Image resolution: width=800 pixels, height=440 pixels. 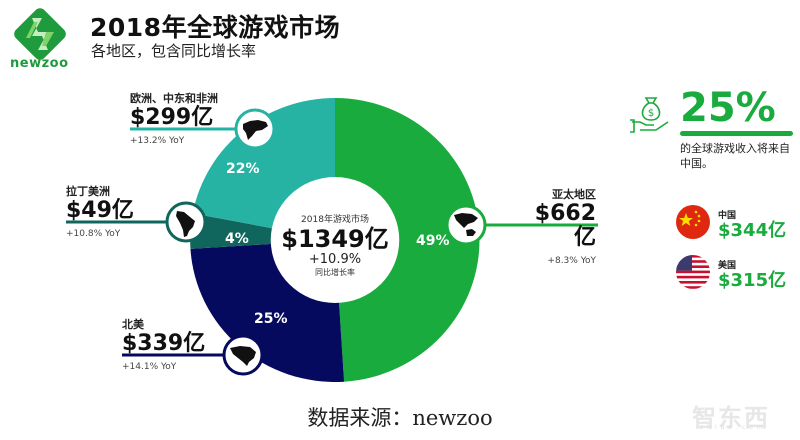 What do you see at coordinates (565, 225) in the screenshot?
I see `region-value: $662亿` at bounding box center [565, 225].